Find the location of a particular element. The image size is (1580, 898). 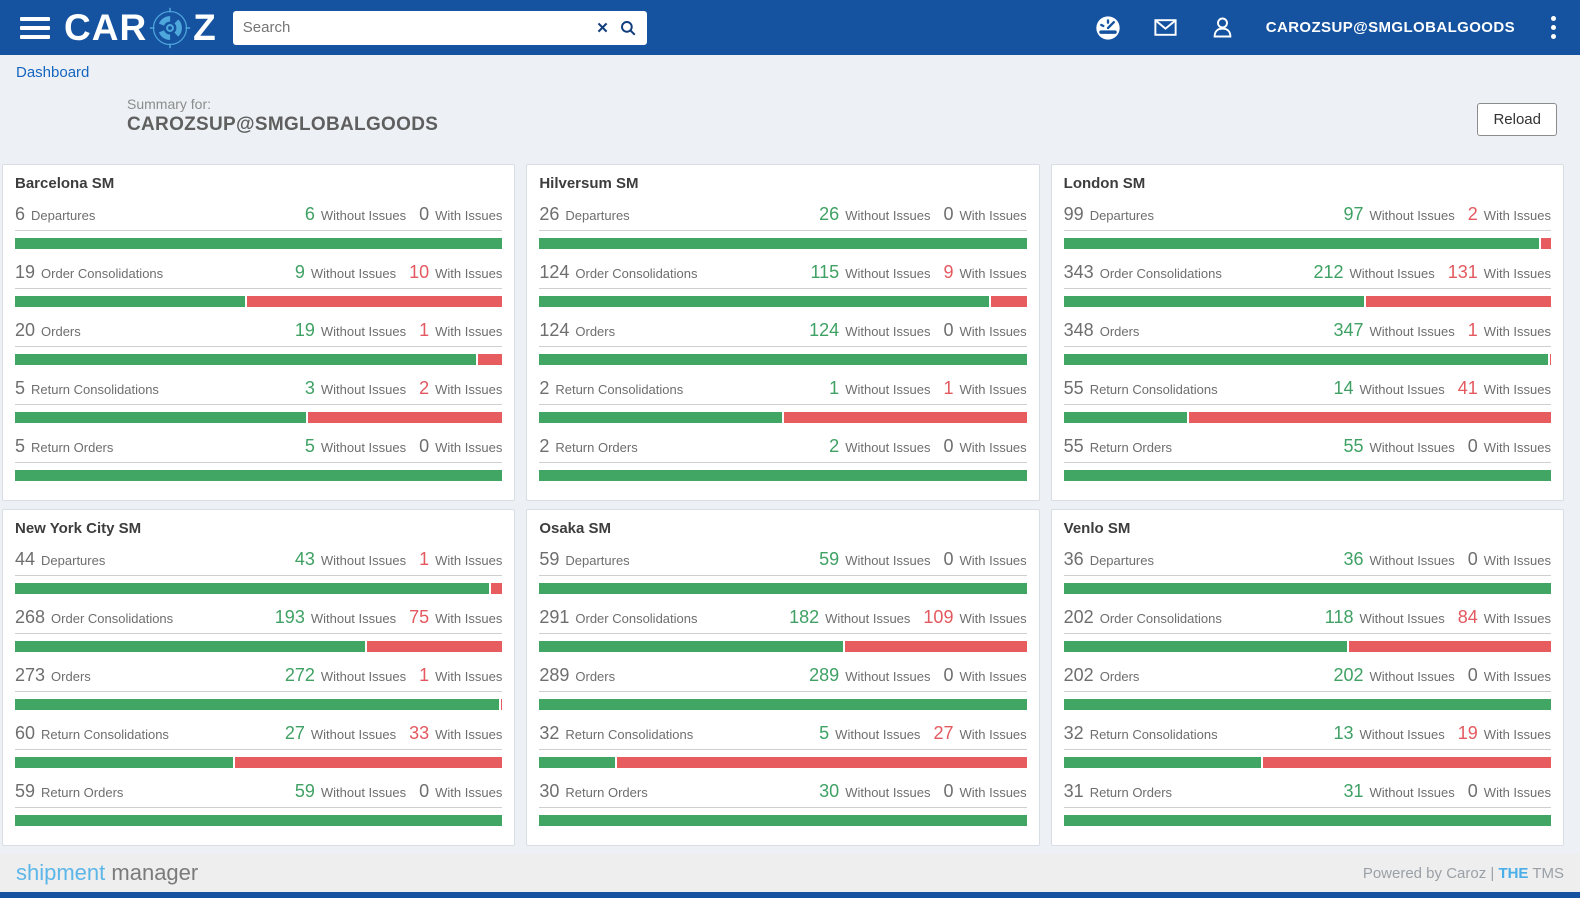

with-issues-count: 19 is located at coordinates (1467, 733).